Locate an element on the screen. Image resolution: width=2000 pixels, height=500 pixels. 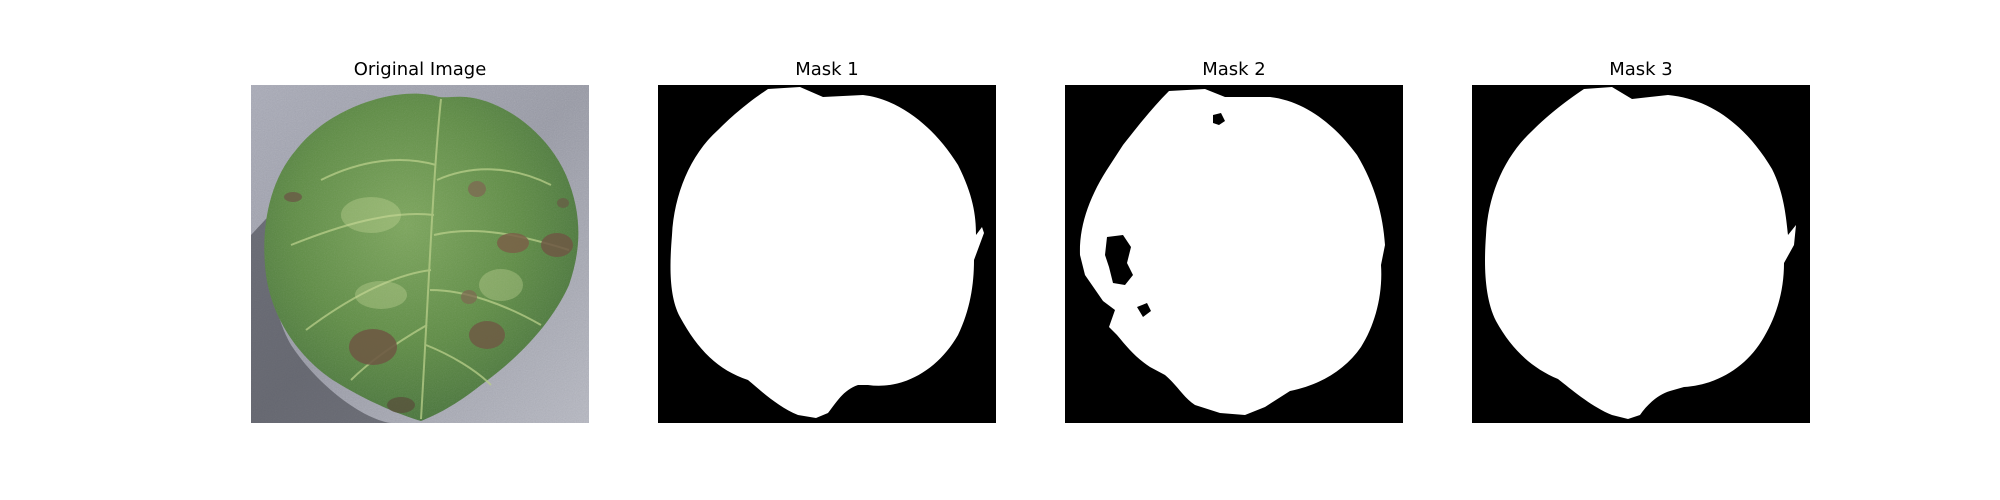
panel-title: Mask 2 is located at coordinates (1234, 69).